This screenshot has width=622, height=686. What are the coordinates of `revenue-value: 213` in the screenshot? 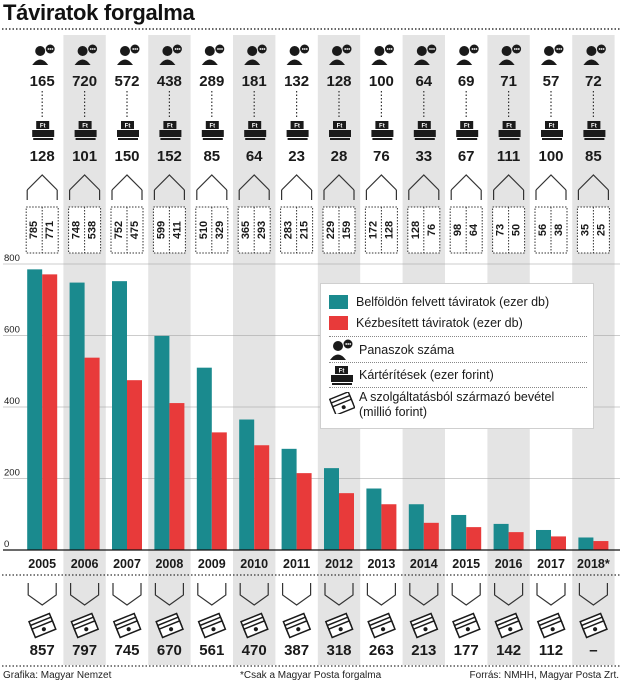 It's located at (423, 650).